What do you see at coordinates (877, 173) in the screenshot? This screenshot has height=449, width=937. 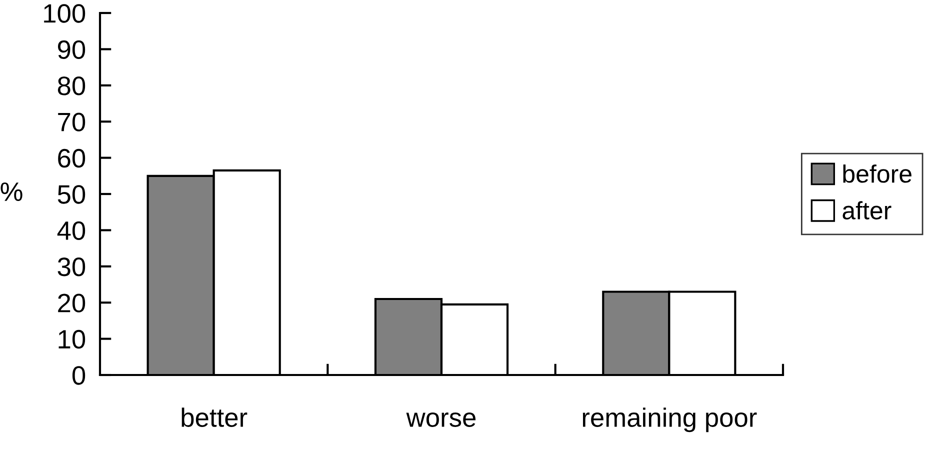 I see `legend-label: before` at bounding box center [877, 173].